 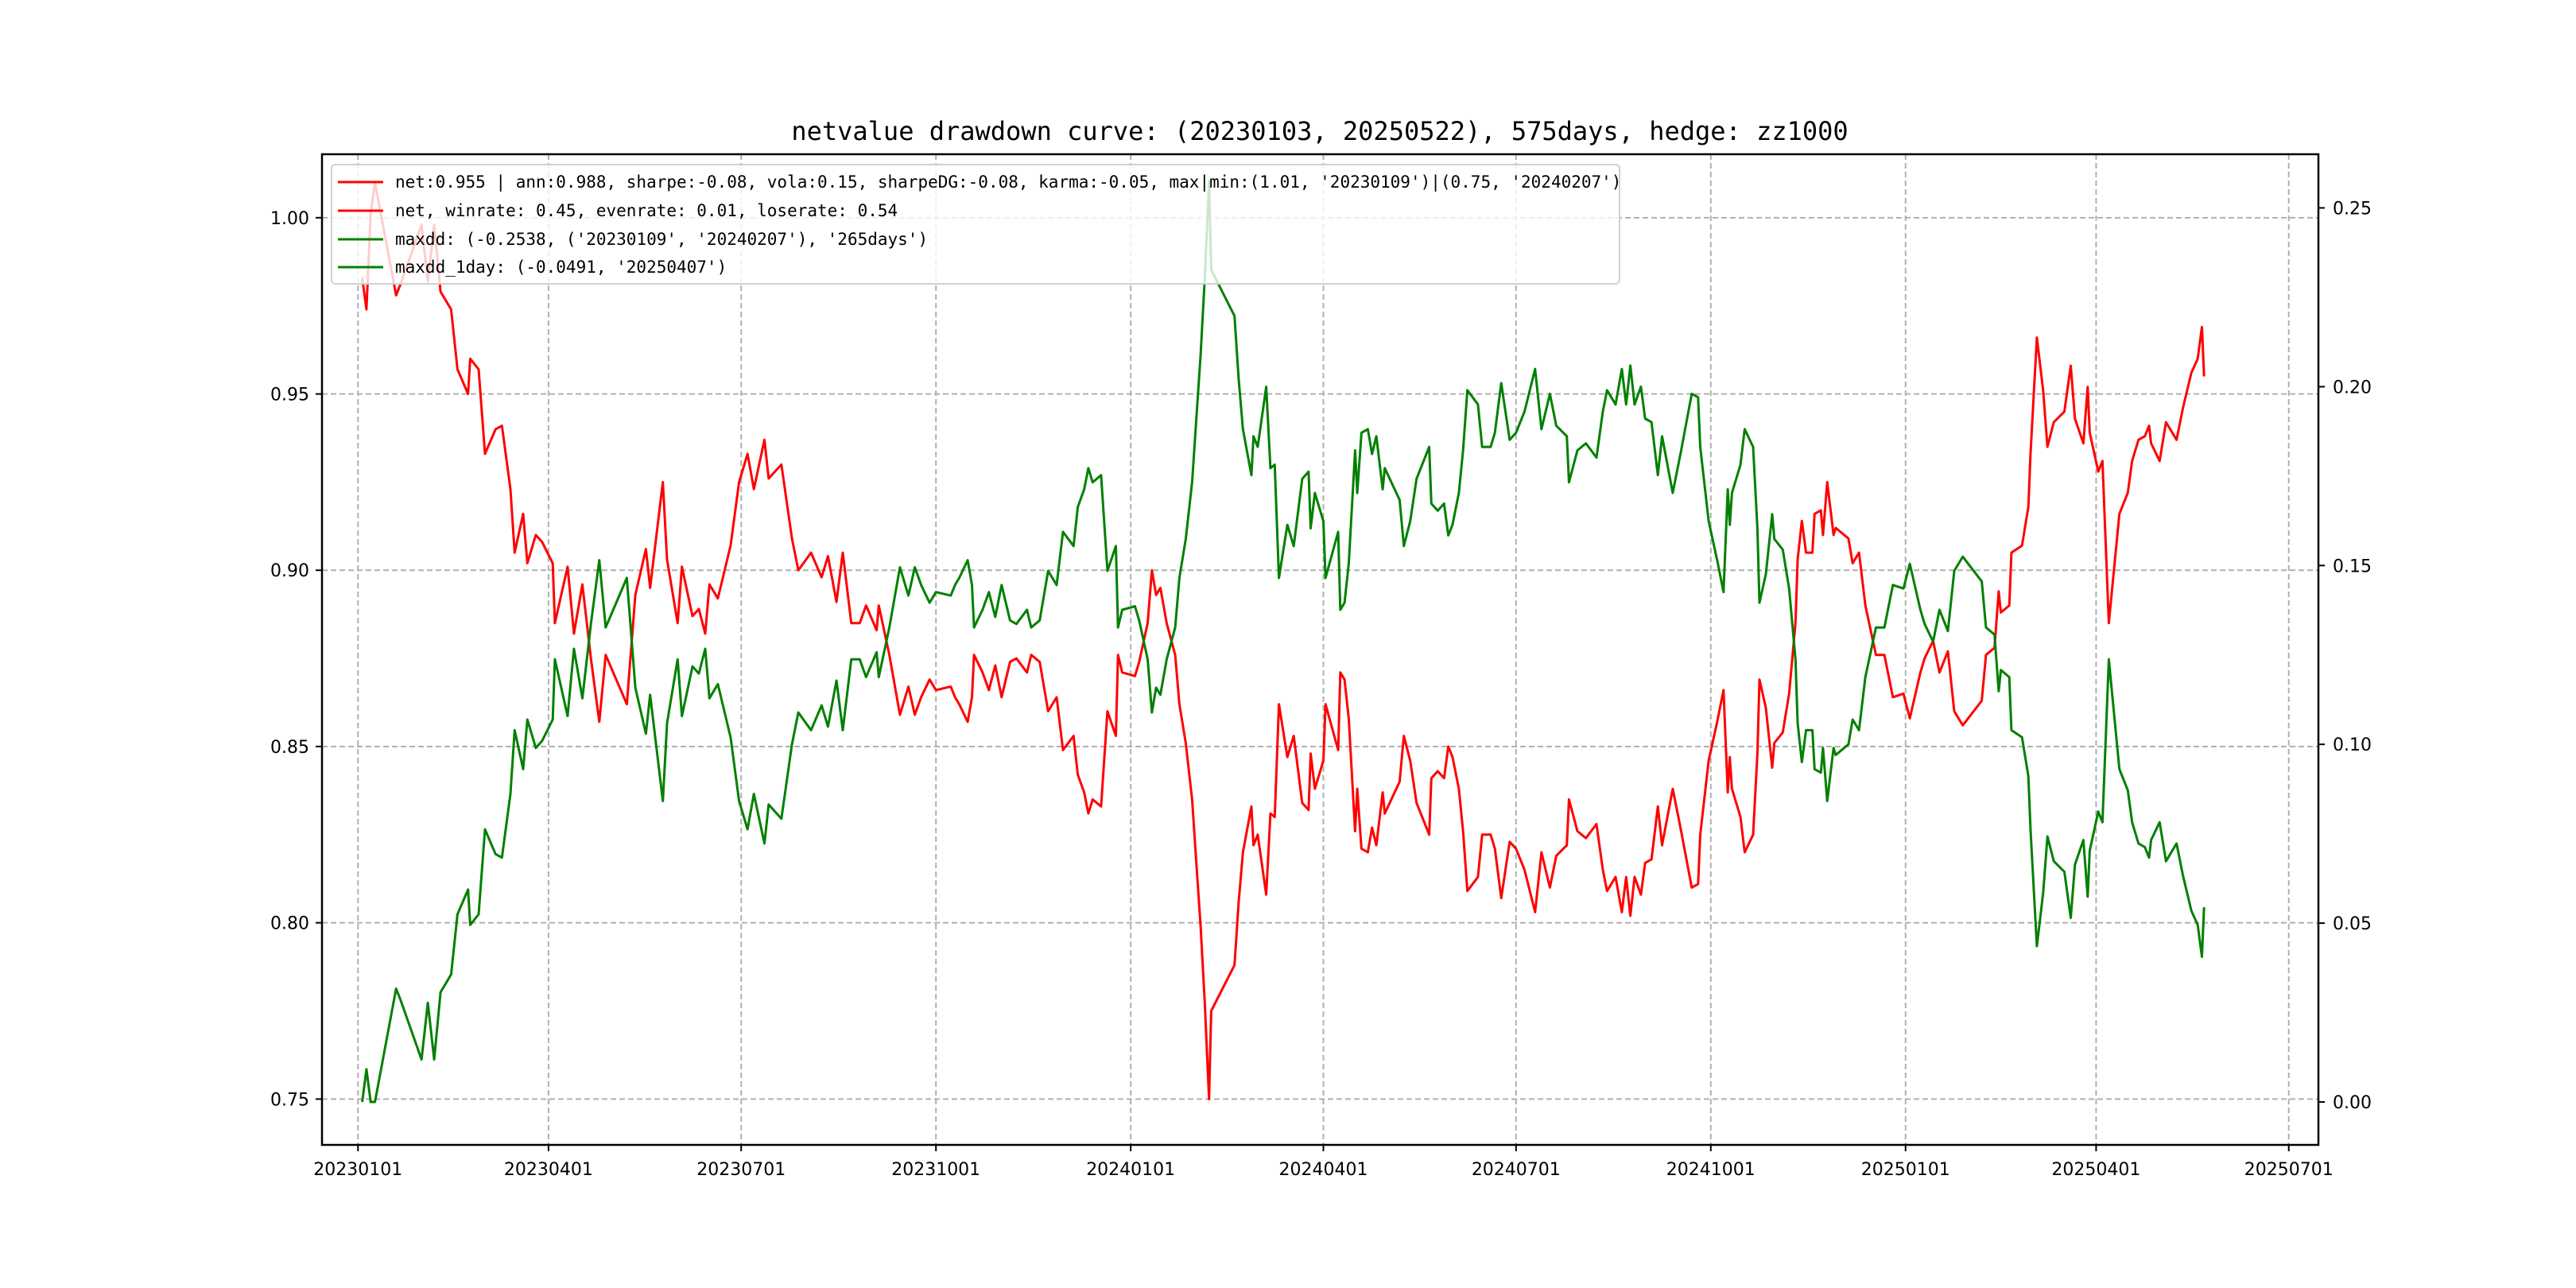 I want to click on x-tick-label: 20231001, so click(x=935, y=1170).